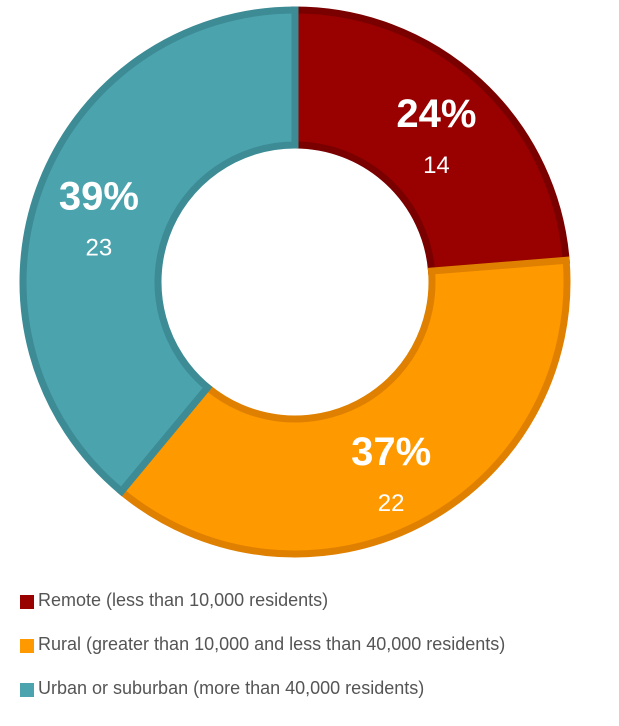 The image size is (619, 726). What do you see at coordinates (99, 247) in the screenshot?
I see `data-label-value-urban: 23` at bounding box center [99, 247].